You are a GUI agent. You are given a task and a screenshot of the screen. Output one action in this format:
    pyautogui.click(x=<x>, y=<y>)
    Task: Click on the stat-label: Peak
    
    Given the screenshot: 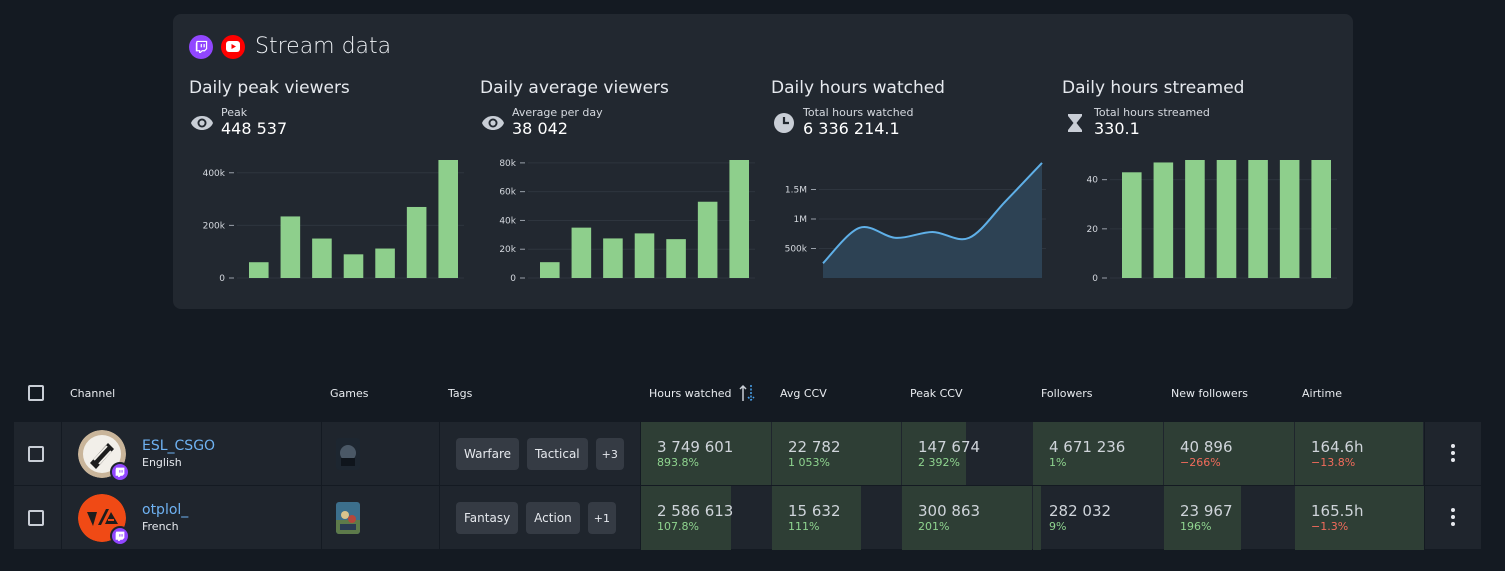 What is the action you would take?
    pyautogui.click(x=234, y=112)
    